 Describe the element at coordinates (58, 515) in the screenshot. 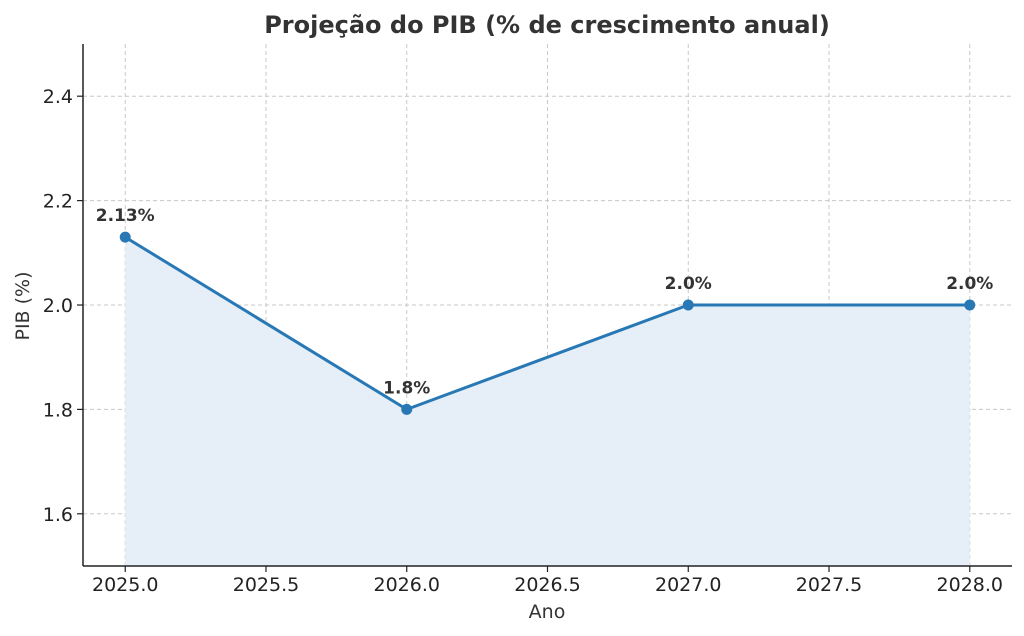

I see `y-tick-label: 1.6` at that location.